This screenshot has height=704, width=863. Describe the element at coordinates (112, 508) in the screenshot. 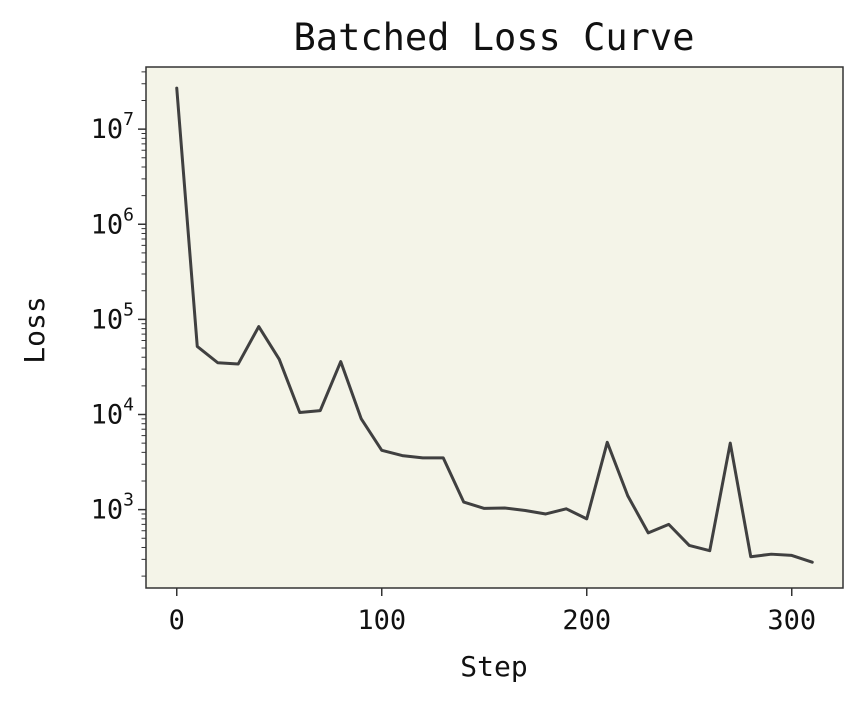

I see `y-tick-label: 10³` at that location.